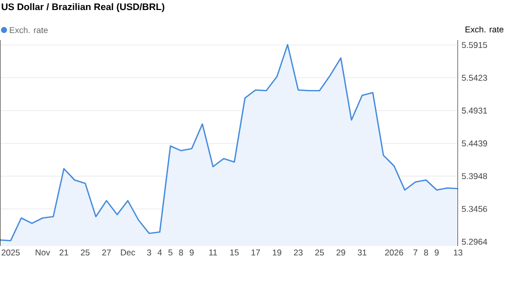 The width and height of the screenshot is (507, 288). Describe the element at coordinates (43, 253) in the screenshot. I see `x-tick-label: Nov` at that location.